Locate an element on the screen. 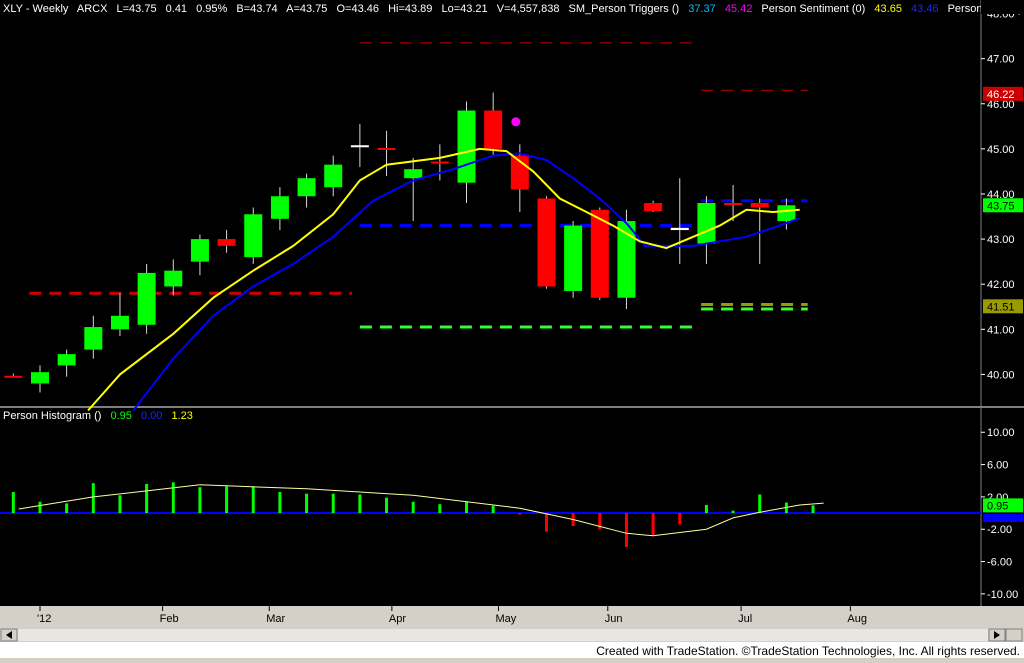 The width and height of the screenshot is (1024, 663). price-marker-label: 41.51 is located at coordinates (1001, 307).